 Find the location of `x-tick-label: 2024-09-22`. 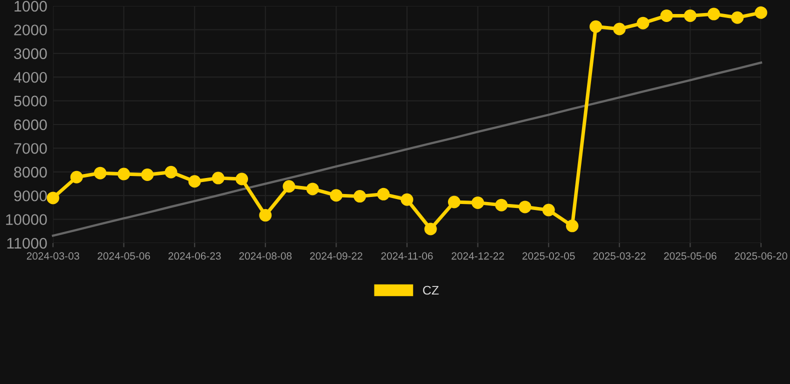

x-tick-label: 2024-09-22 is located at coordinates (336, 256).